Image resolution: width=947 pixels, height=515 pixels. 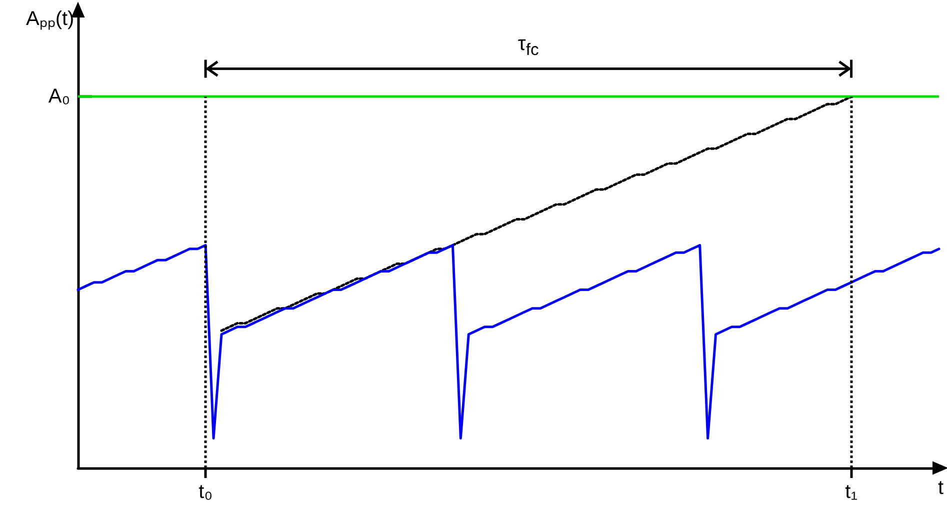 What do you see at coordinates (528, 46) in the screenshot?
I see `text: τ$_{fc}$` at bounding box center [528, 46].